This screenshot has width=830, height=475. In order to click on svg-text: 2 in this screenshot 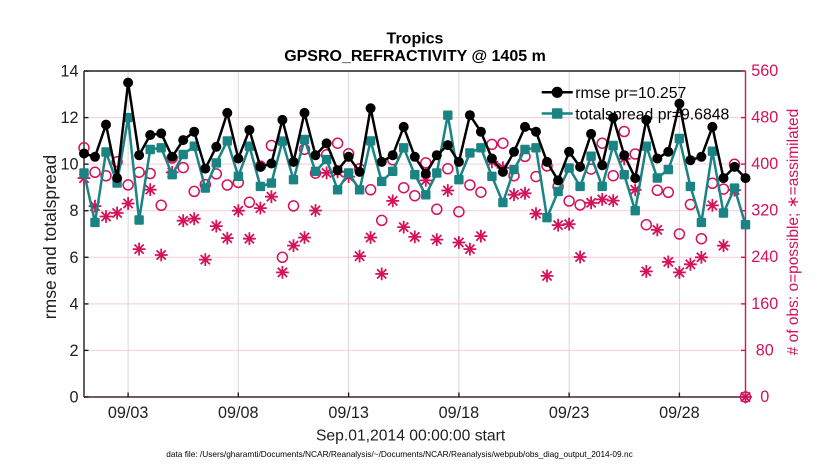, I will do `click(73, 351)`.